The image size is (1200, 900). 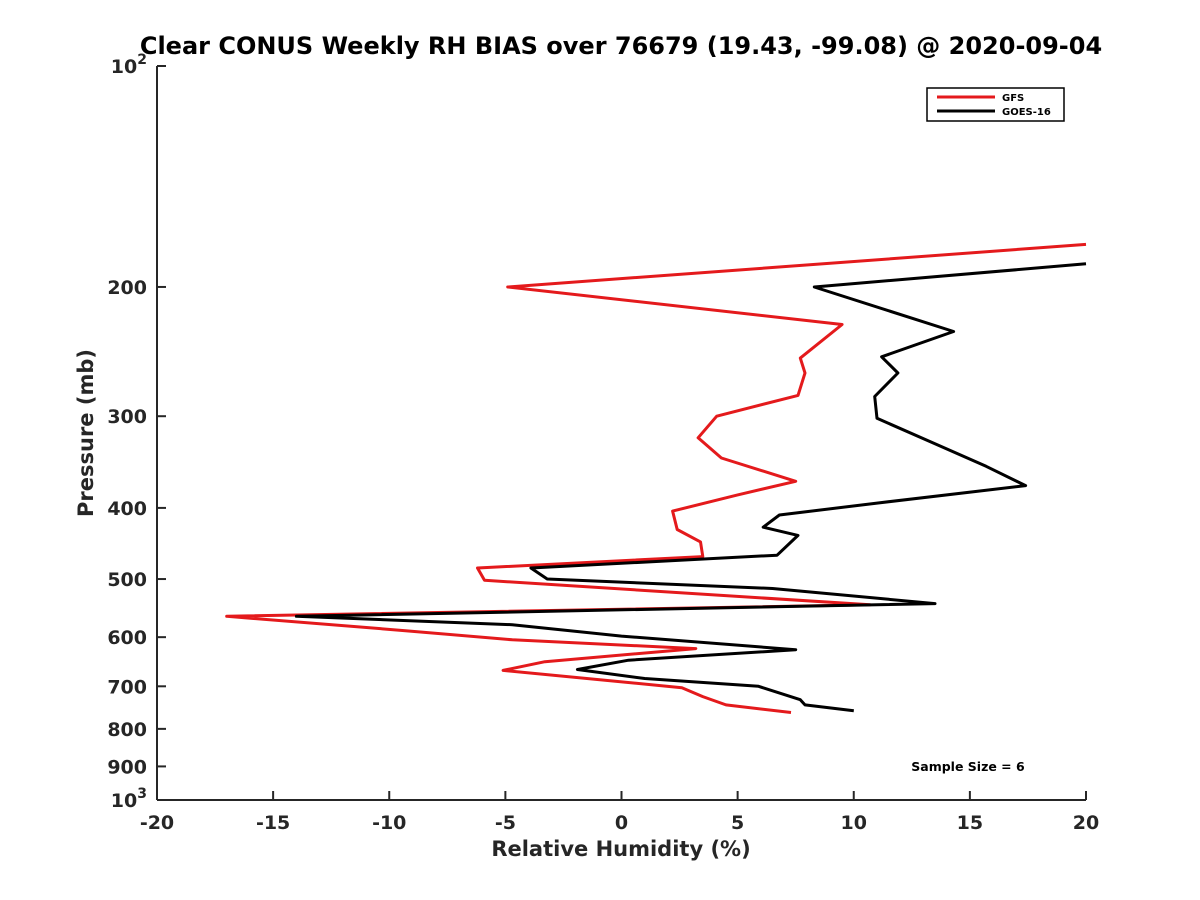 What do you see at coordinates (1013, 98) in the screenshot?
I see `legend-entry-label: GFS` at bounding box center [1013, 98].